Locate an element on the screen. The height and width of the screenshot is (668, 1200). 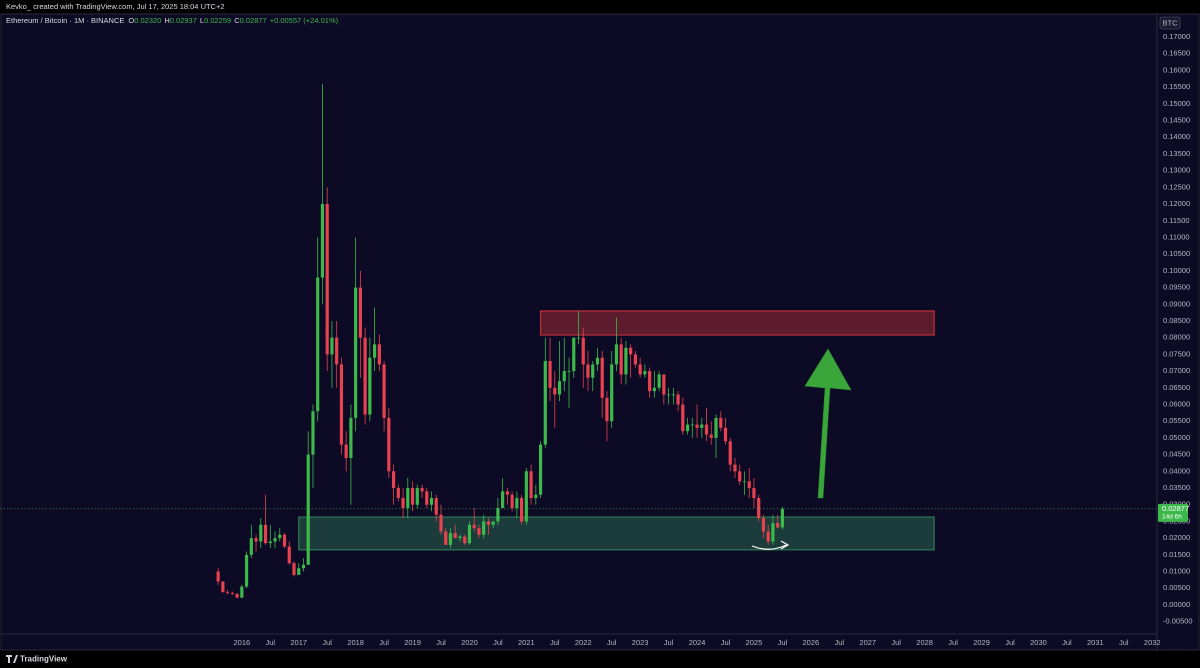
ohlc-key: O is located at coordinates (131, 20).